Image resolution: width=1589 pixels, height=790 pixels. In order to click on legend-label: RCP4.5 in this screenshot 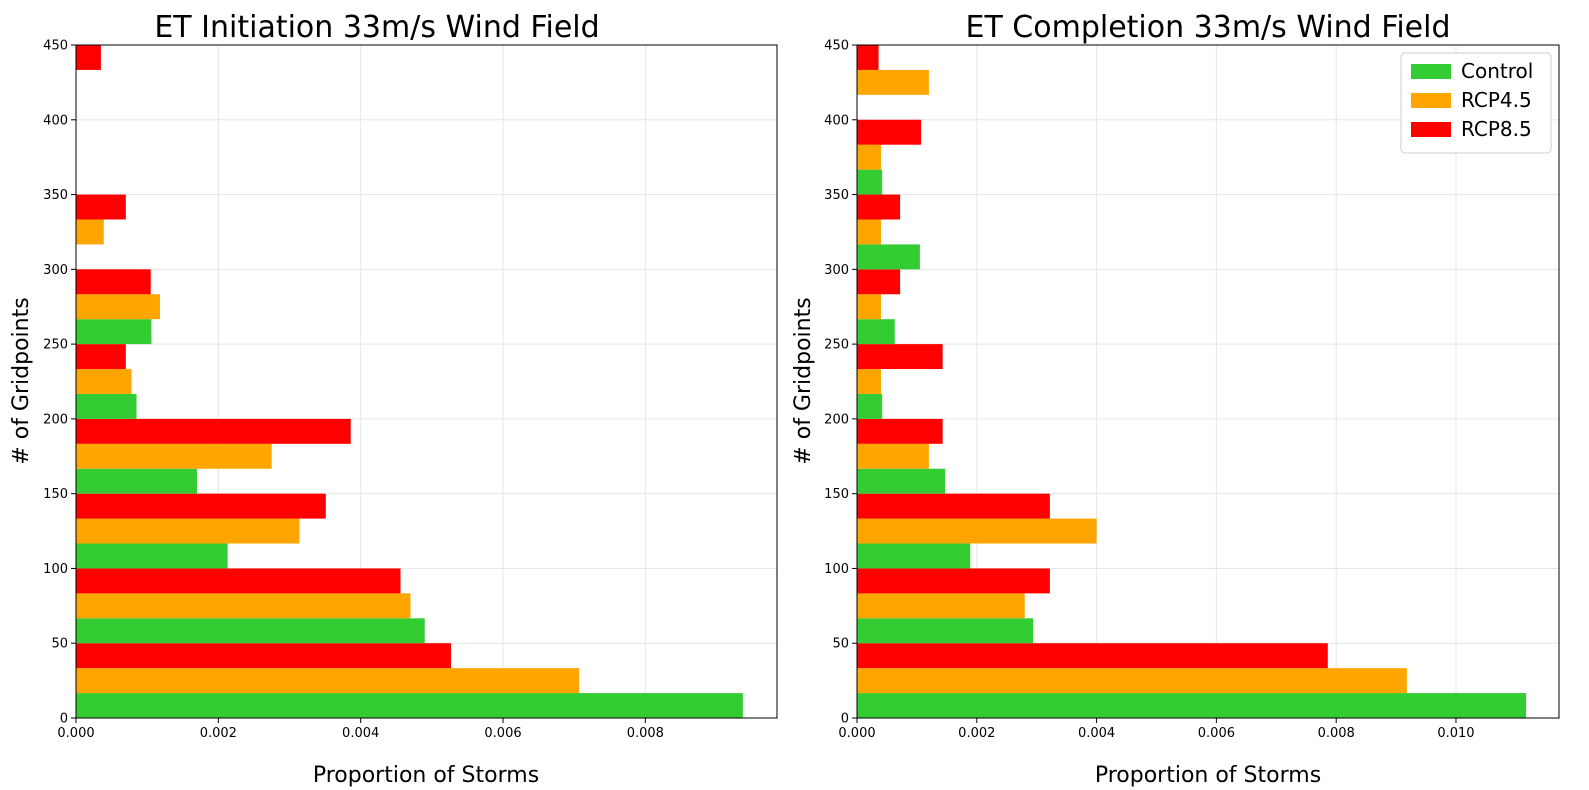, I will do `click(1496, 100)`.